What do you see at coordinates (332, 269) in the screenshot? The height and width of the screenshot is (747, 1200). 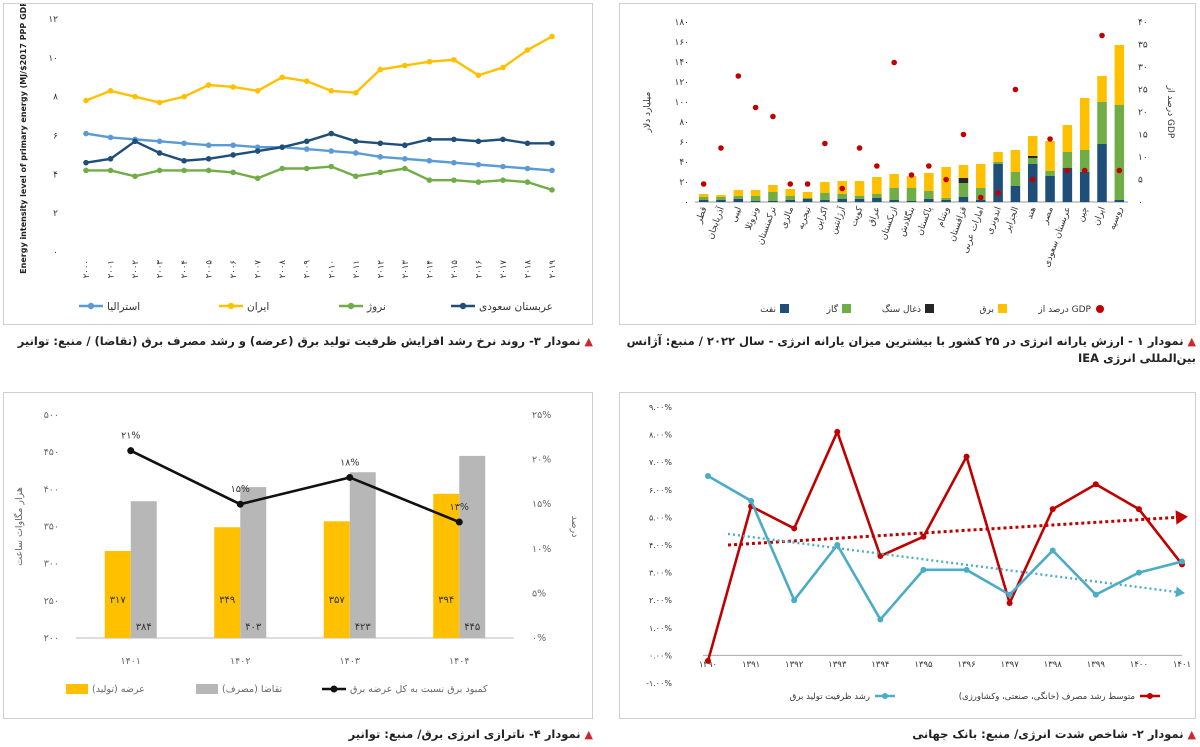 I see `x-tick-label: ۲۰۱۰` at bounding box center [332, 269].